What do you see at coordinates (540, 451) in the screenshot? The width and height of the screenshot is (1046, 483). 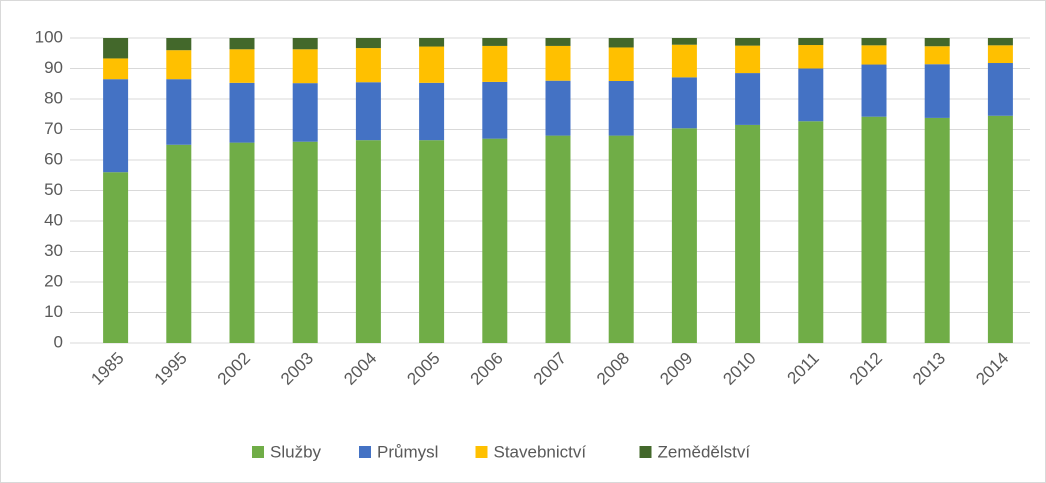 I see `legend-label: Stavebnictví` at bounding box center [540, 451].